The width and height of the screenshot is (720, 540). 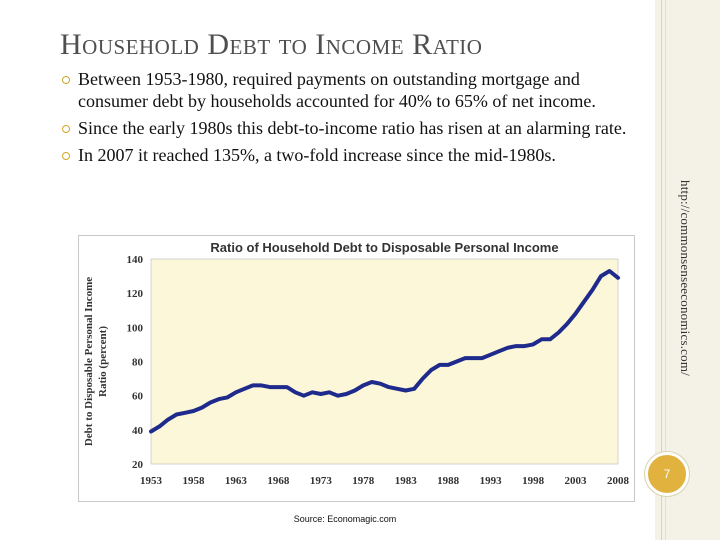 I want to click on y-tick-label: 100, so click(x=135, y=328).